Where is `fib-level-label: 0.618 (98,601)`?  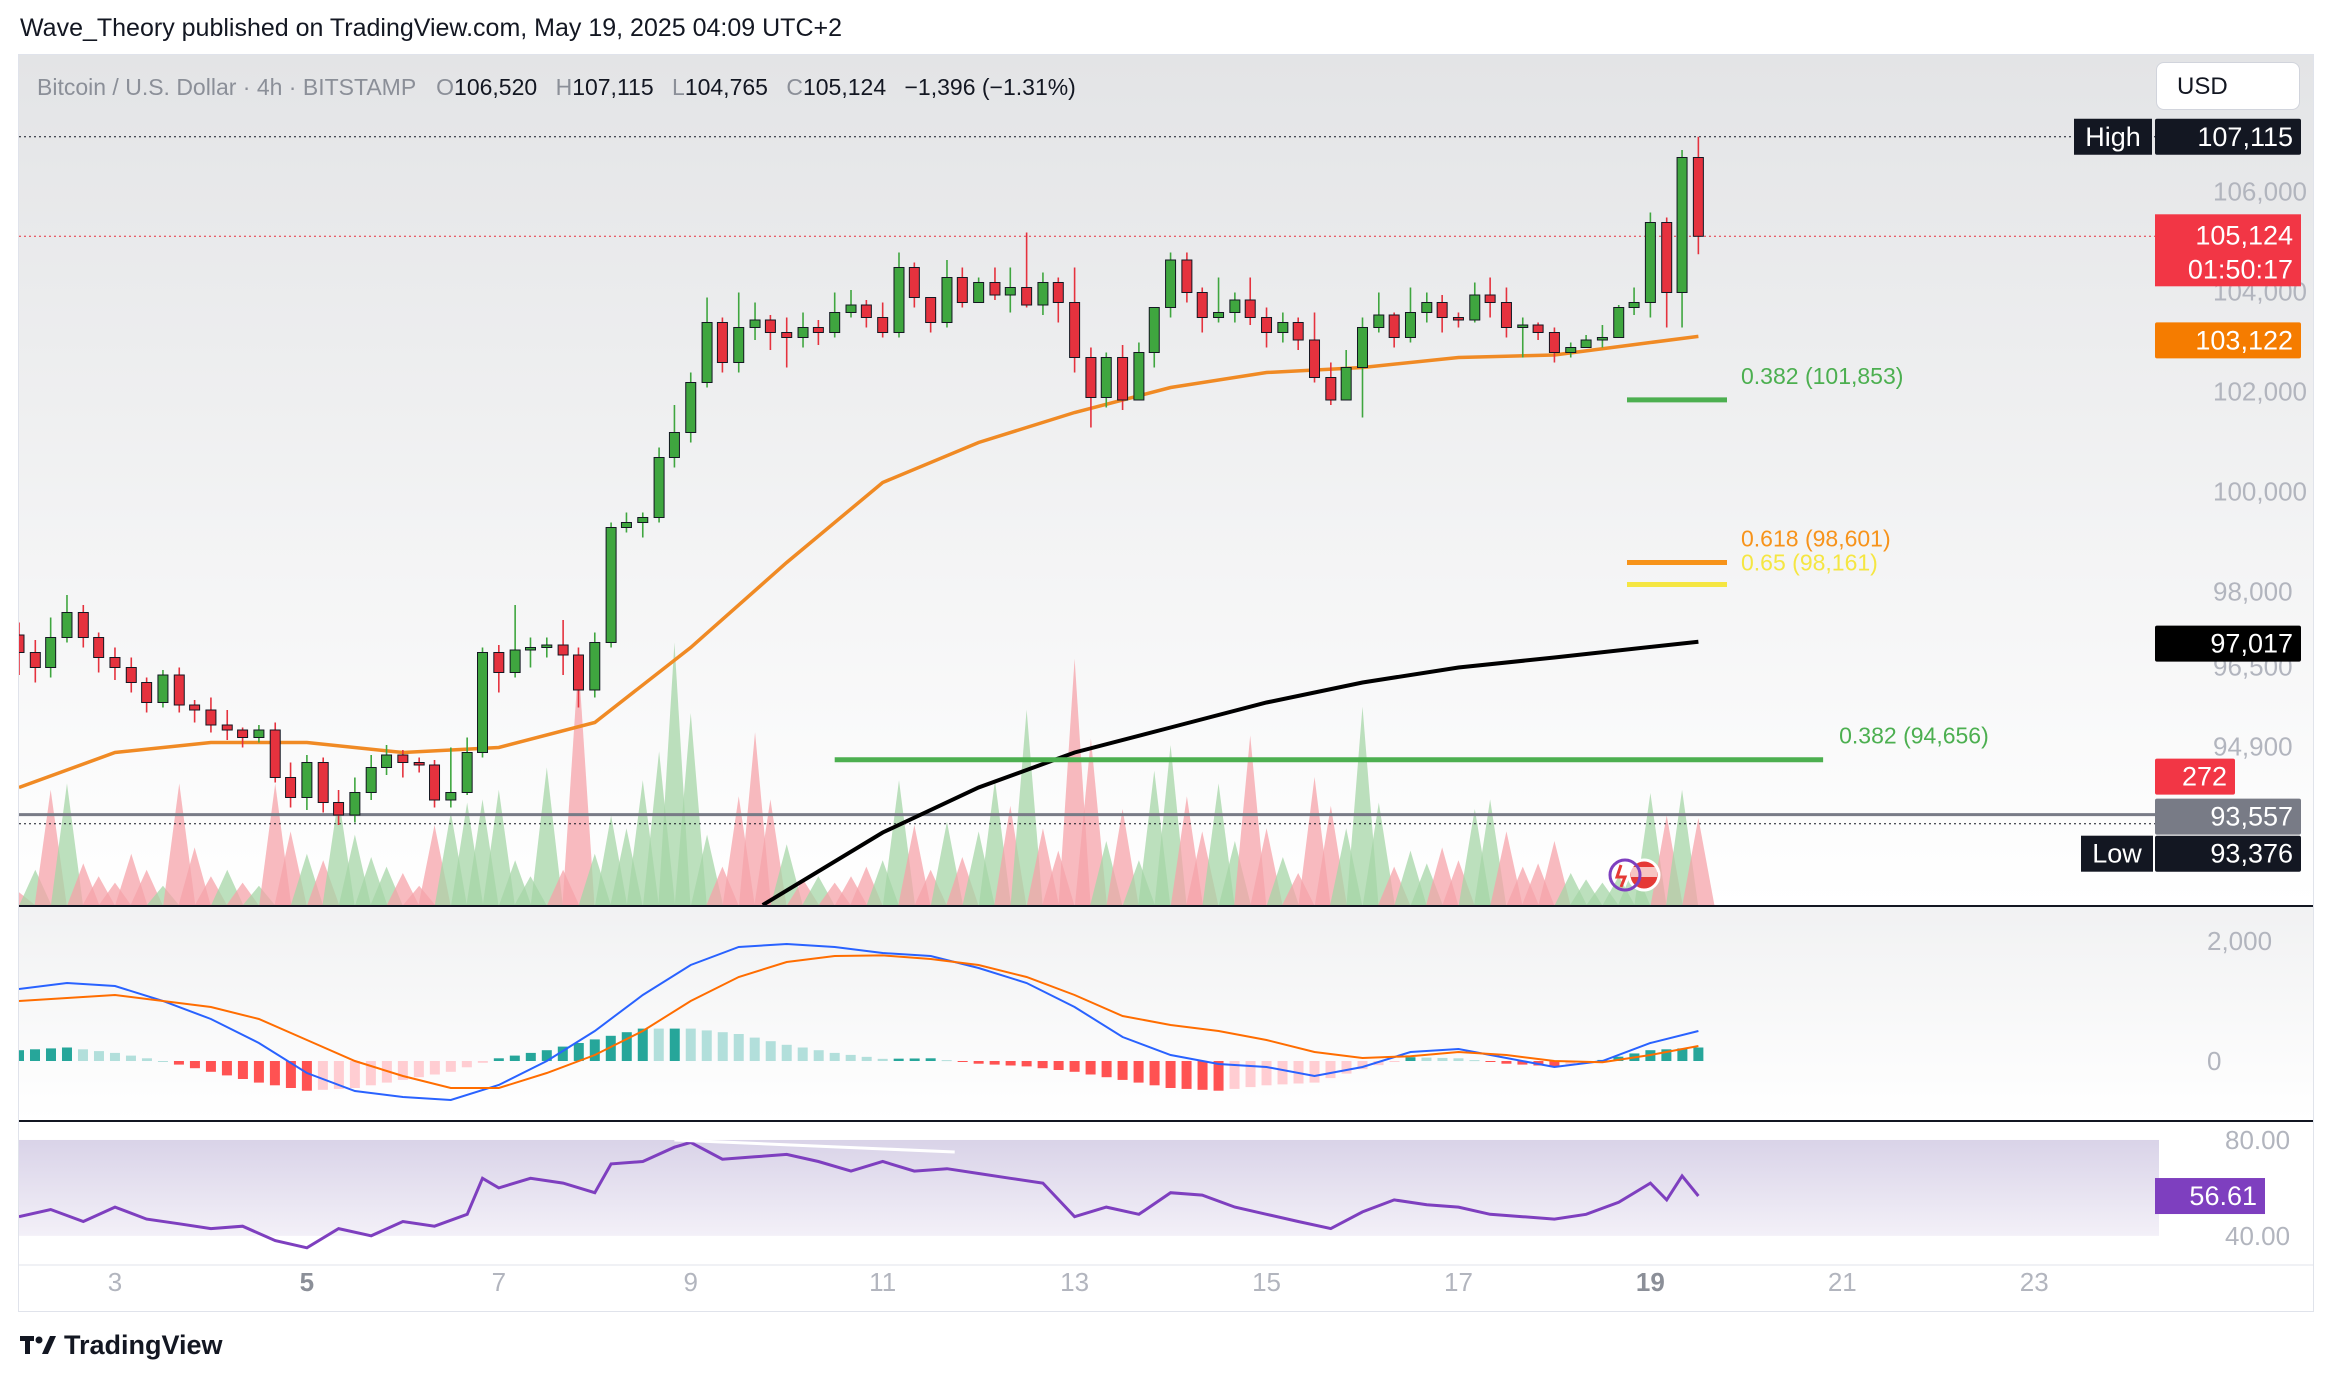
fib-level-label: 0.618 (98,601) is located at coordinates (1816, 538).